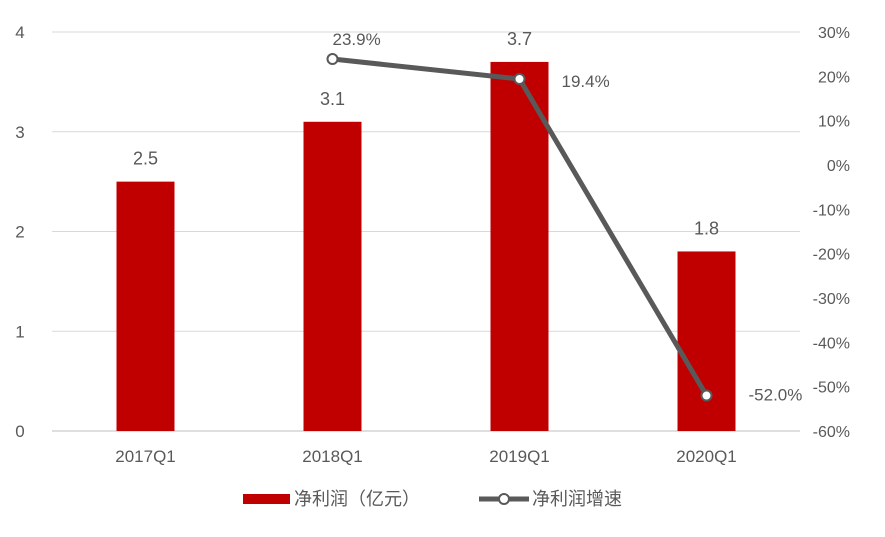 This screenshot has height=537, width=885. Describe the element at coordinates (586, 81) in the screenshot. I see `line-data-label: 19.4%` at that location.